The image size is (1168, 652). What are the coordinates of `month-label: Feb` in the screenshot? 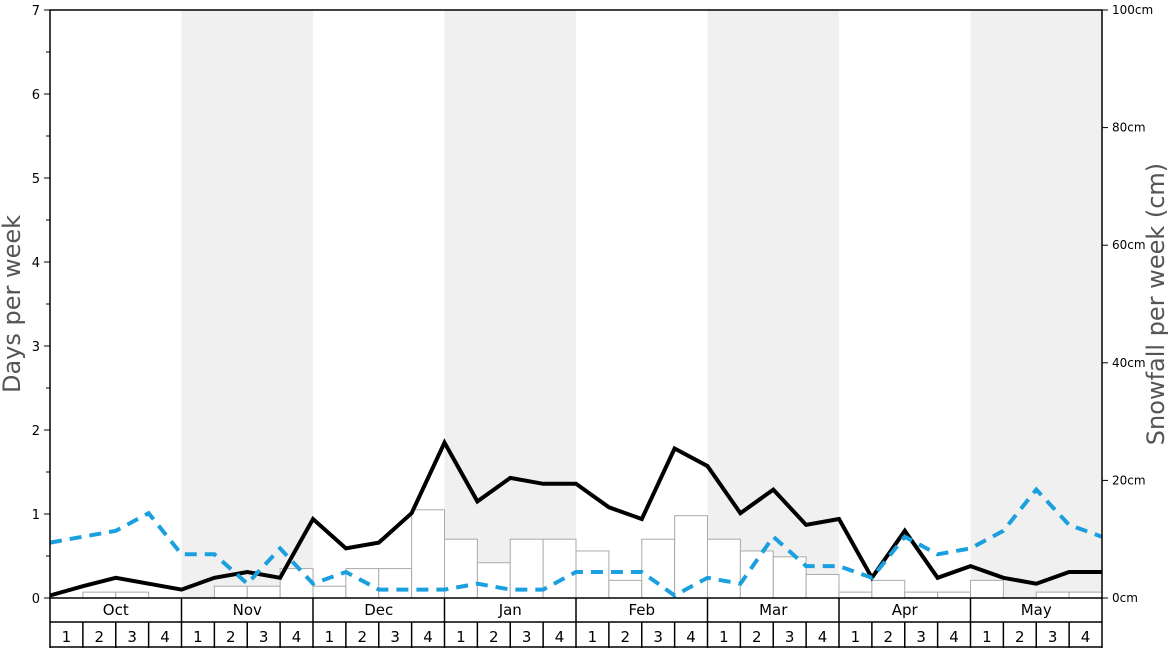 It's located at (641, 610).